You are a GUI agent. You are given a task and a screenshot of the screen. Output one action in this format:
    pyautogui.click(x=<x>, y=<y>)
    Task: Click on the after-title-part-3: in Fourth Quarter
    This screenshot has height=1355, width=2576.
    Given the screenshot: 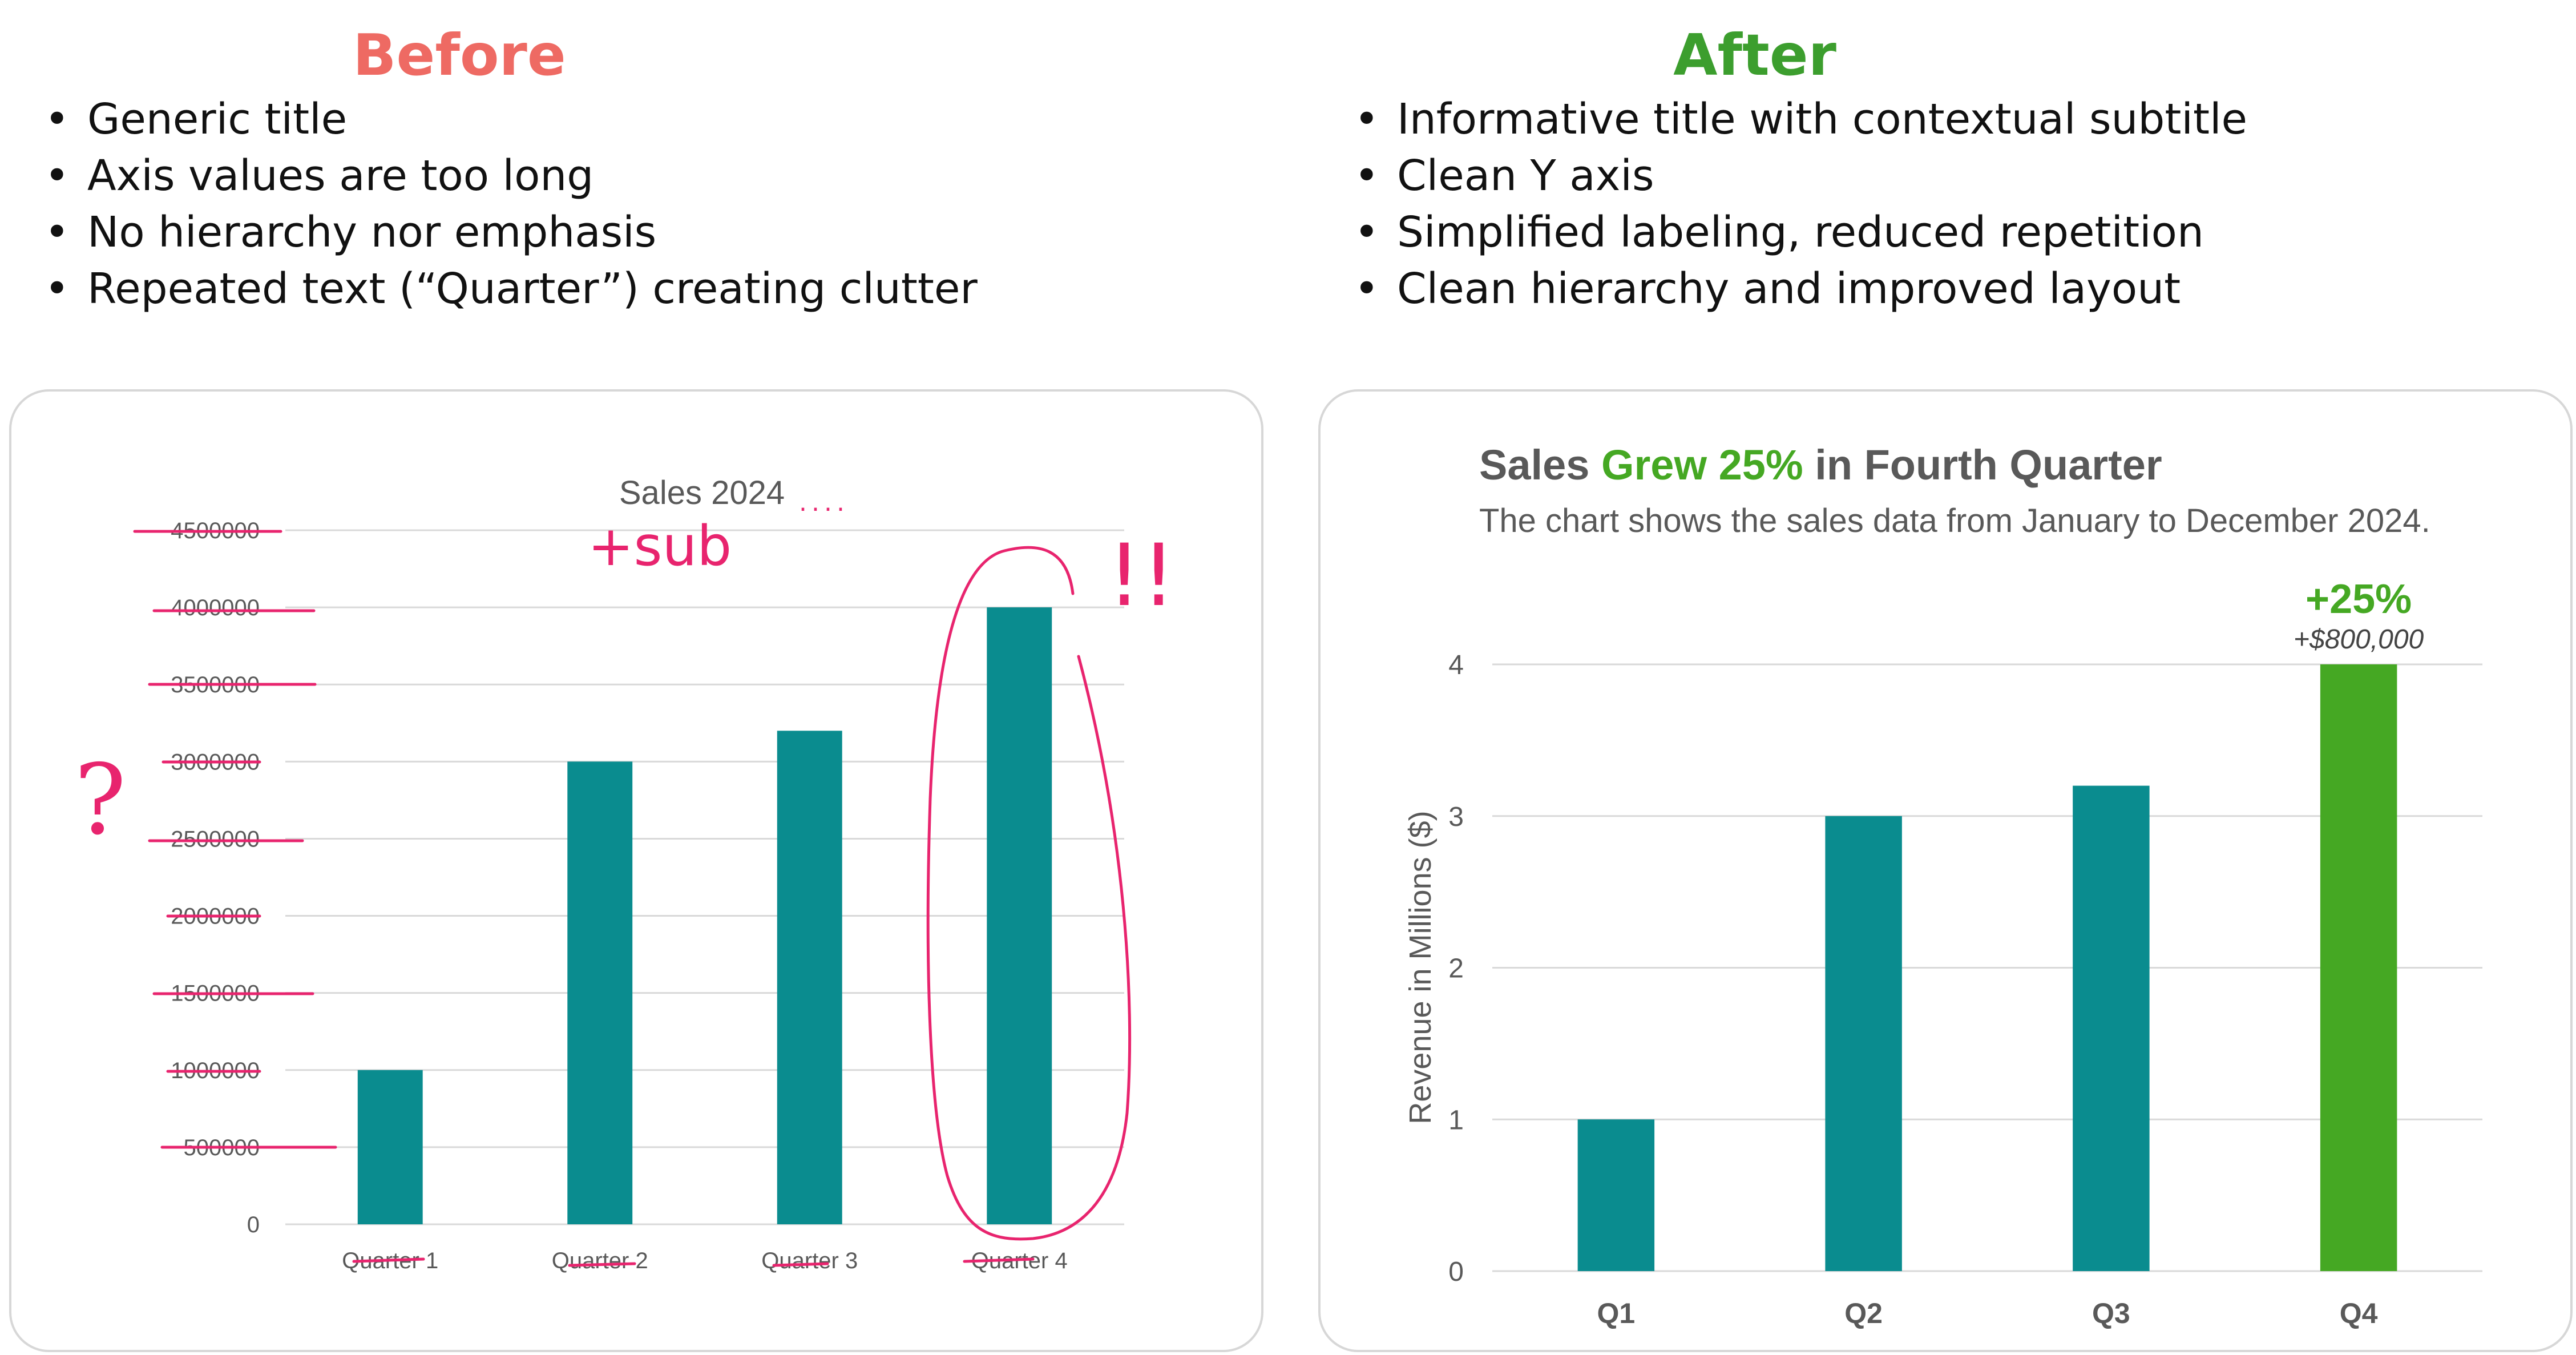 What is the action you would take?
    pyautogui.click(x=1982, y=465)
    